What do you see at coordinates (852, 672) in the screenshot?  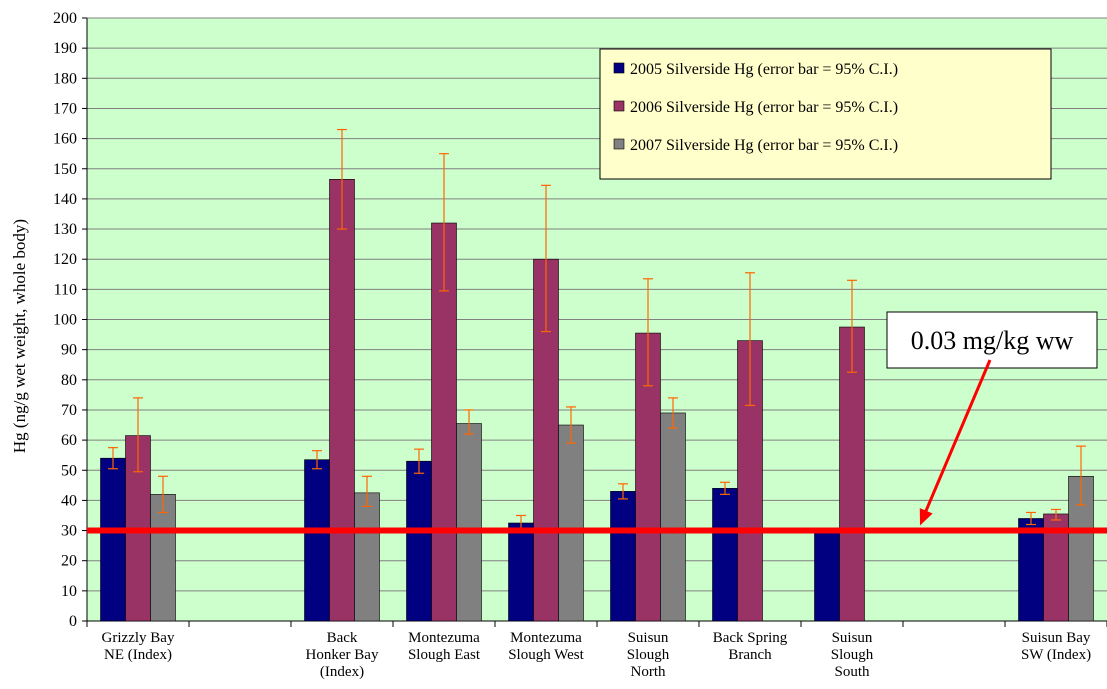 I see `category-label: South` at bounding box center [852, 672].